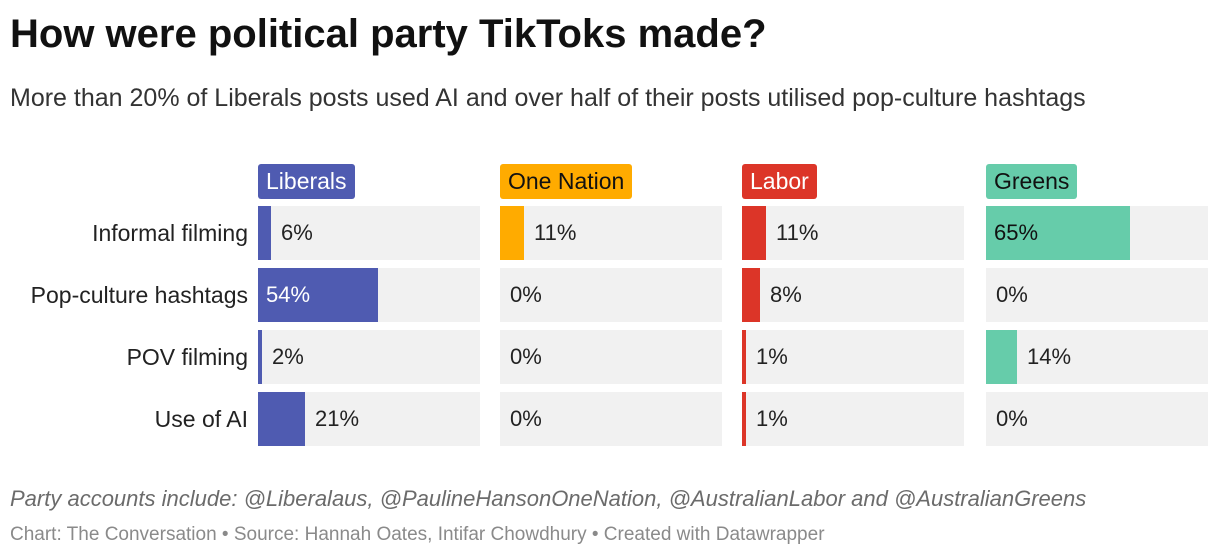  I want to click on data-label: 21%, so click(337, 418).